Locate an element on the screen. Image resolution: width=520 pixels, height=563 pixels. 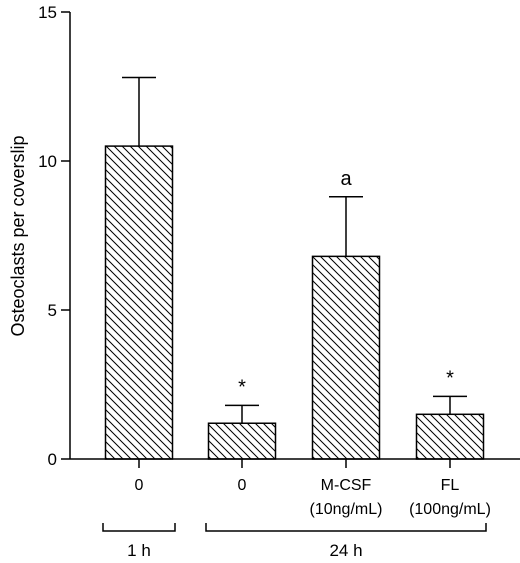
y-tick-label: 10 is located at coordinates (47, 161).